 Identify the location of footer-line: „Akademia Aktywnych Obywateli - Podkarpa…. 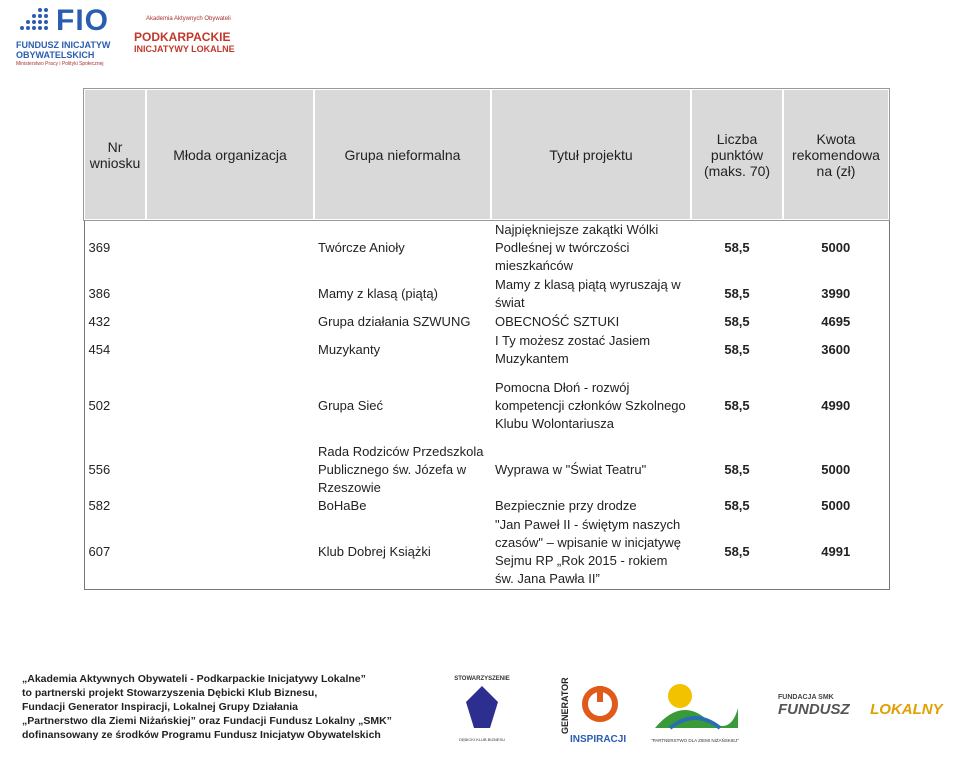
(194, 679).